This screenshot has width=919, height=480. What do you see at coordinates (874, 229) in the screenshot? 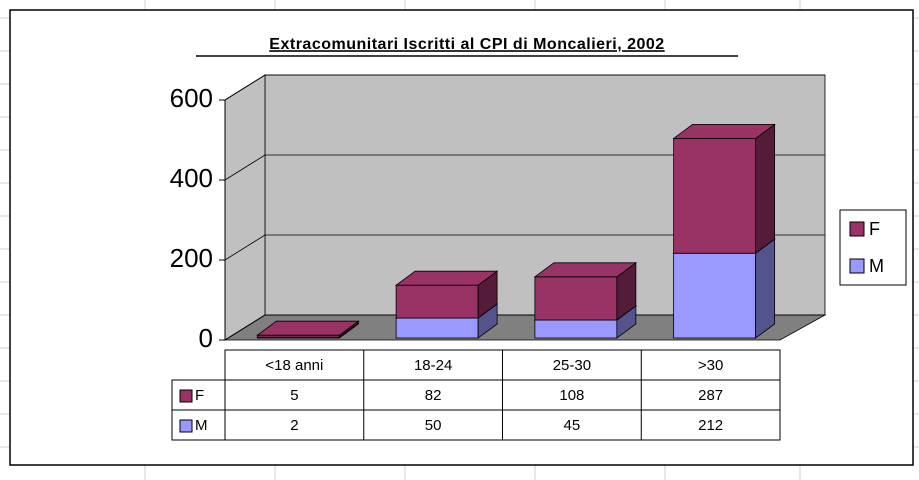
I see `legend-label: F` at bounding box center [874, 229].